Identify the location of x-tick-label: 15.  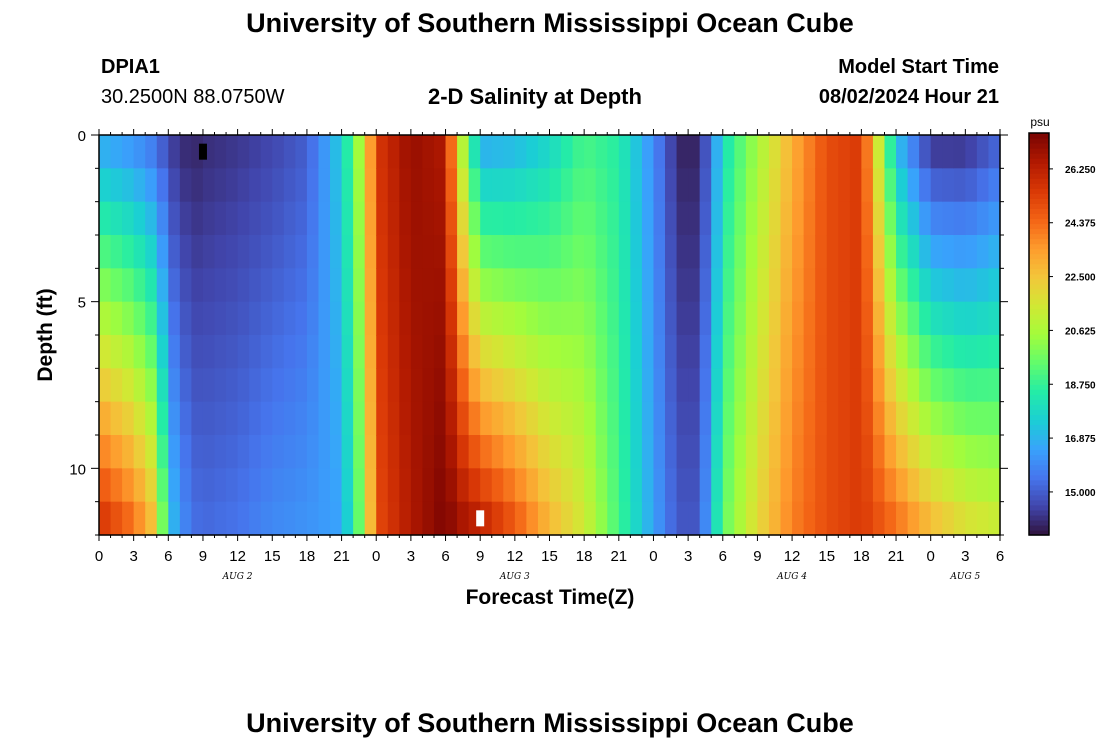
(272, 556).